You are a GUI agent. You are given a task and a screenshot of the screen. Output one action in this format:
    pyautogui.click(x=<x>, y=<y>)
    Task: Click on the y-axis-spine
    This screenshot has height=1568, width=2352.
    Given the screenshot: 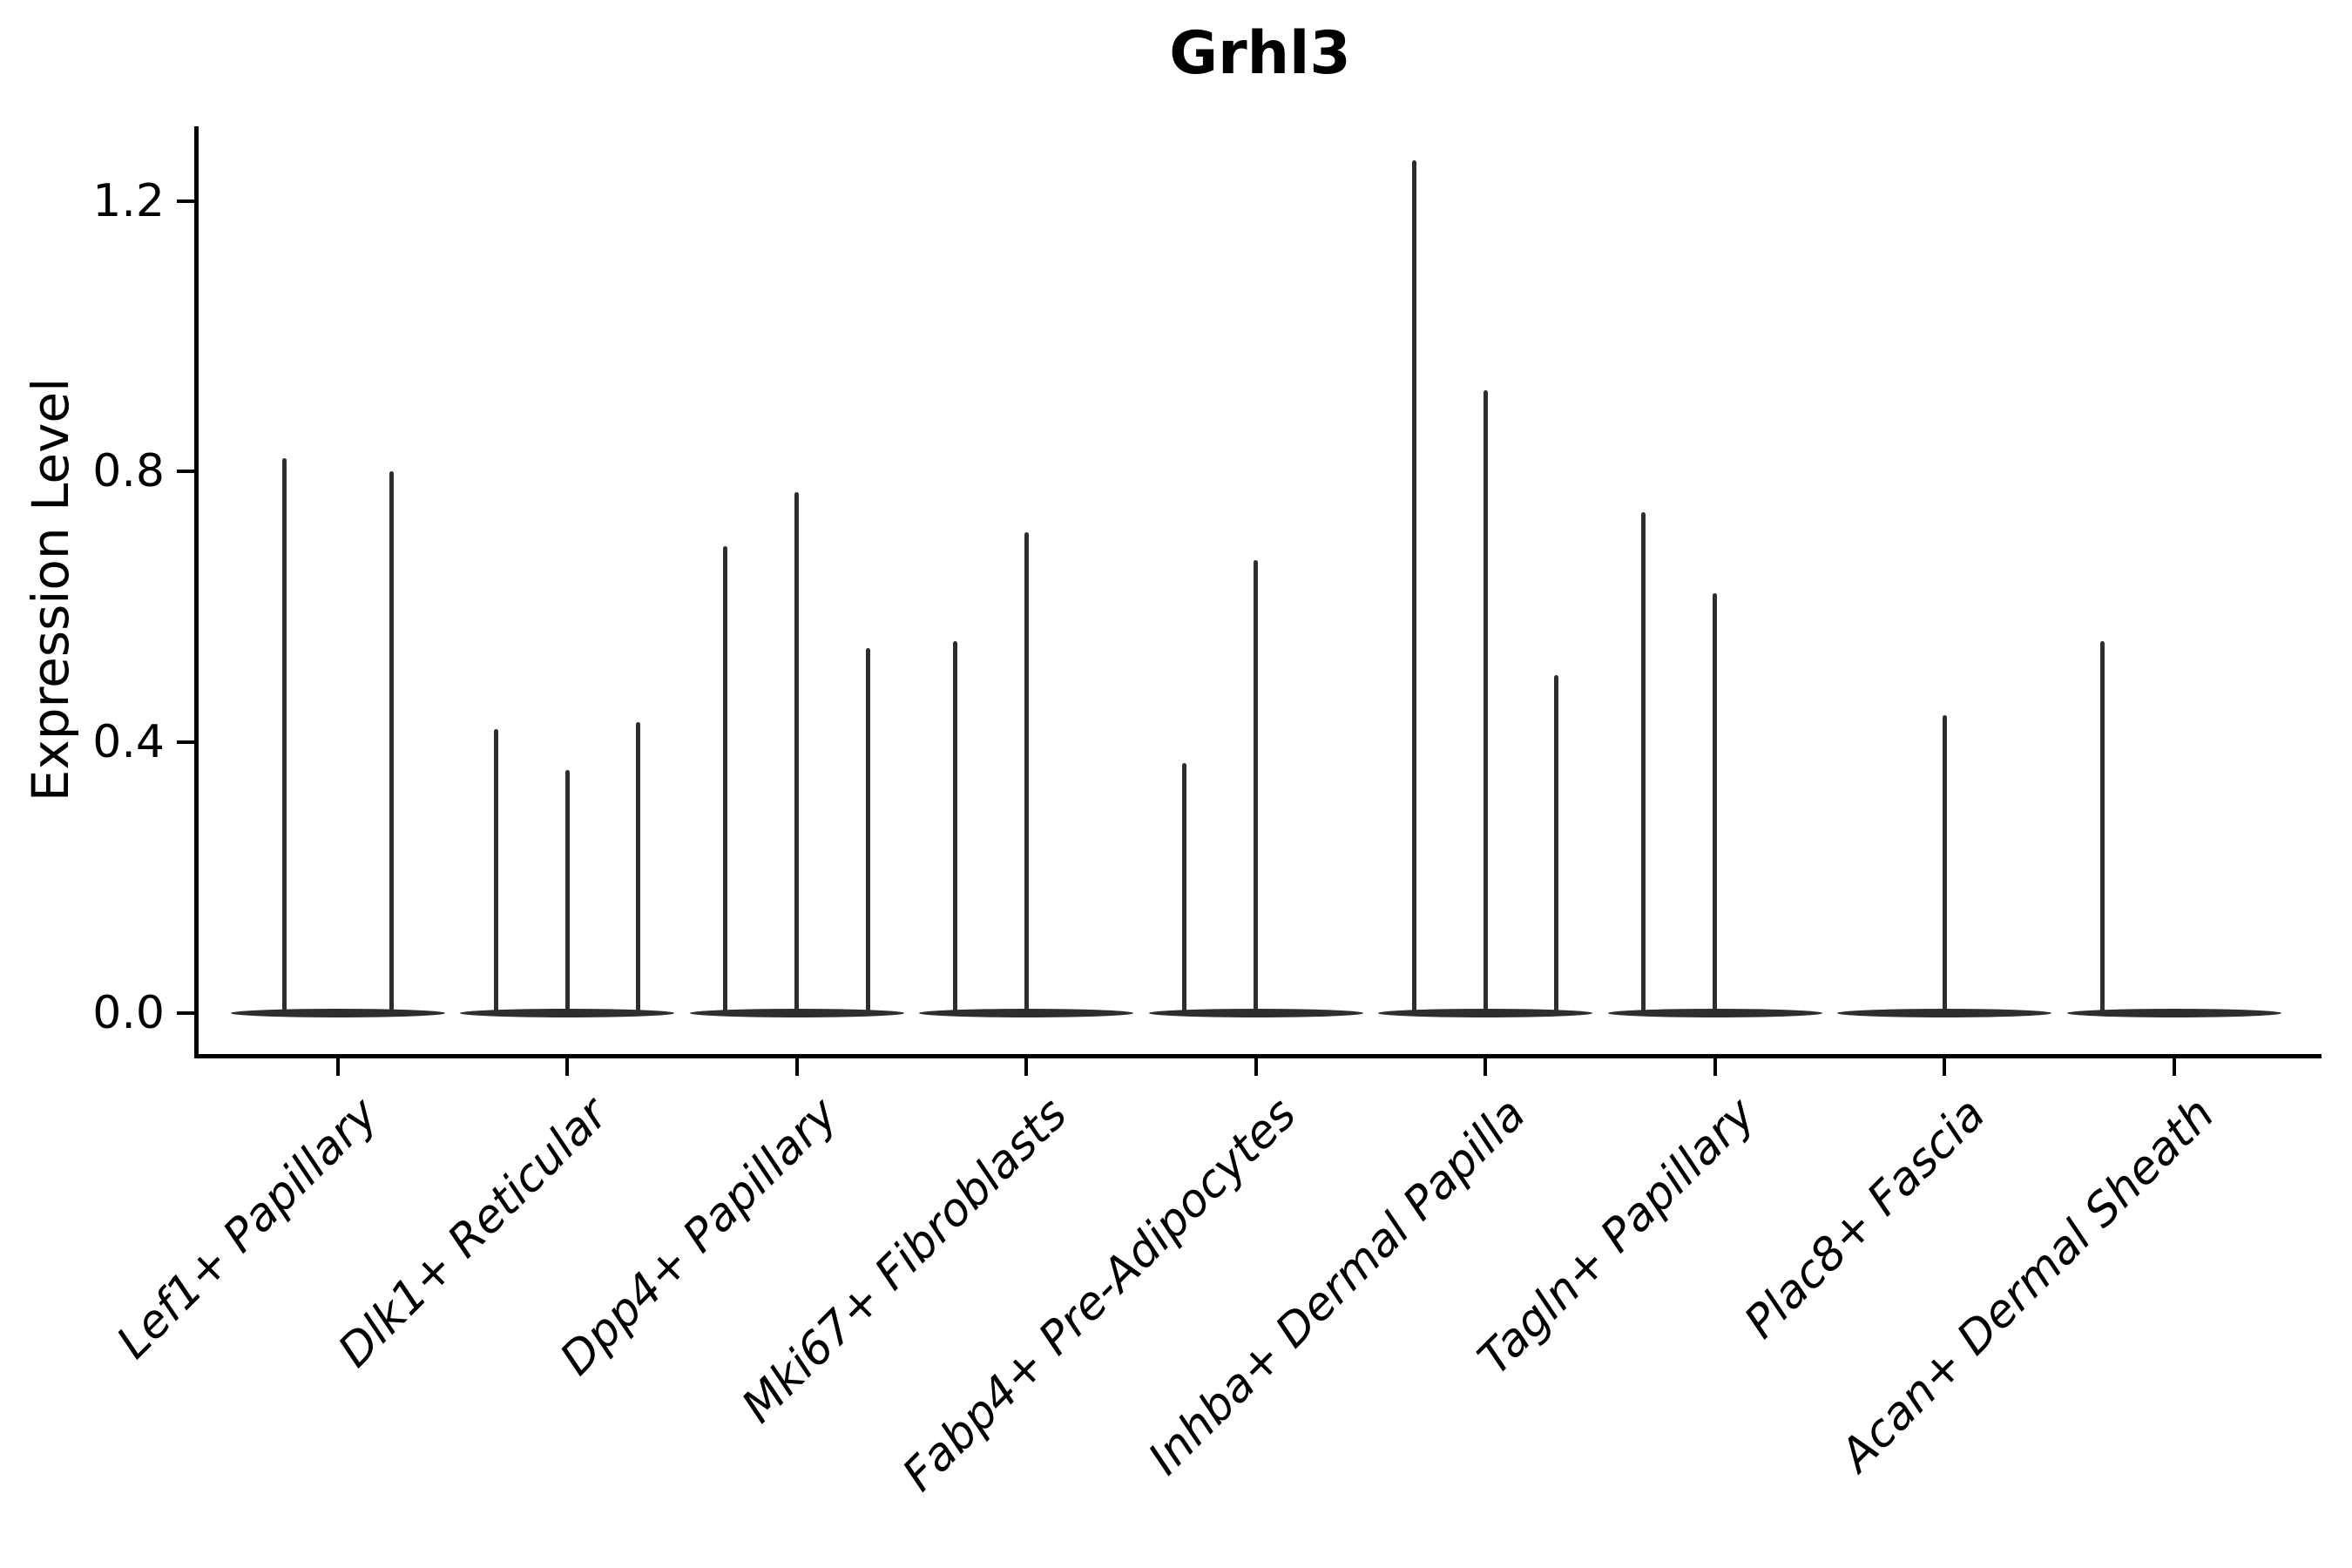 What is the action you would take?
    pyautogui.click(x=196, y=592)
    